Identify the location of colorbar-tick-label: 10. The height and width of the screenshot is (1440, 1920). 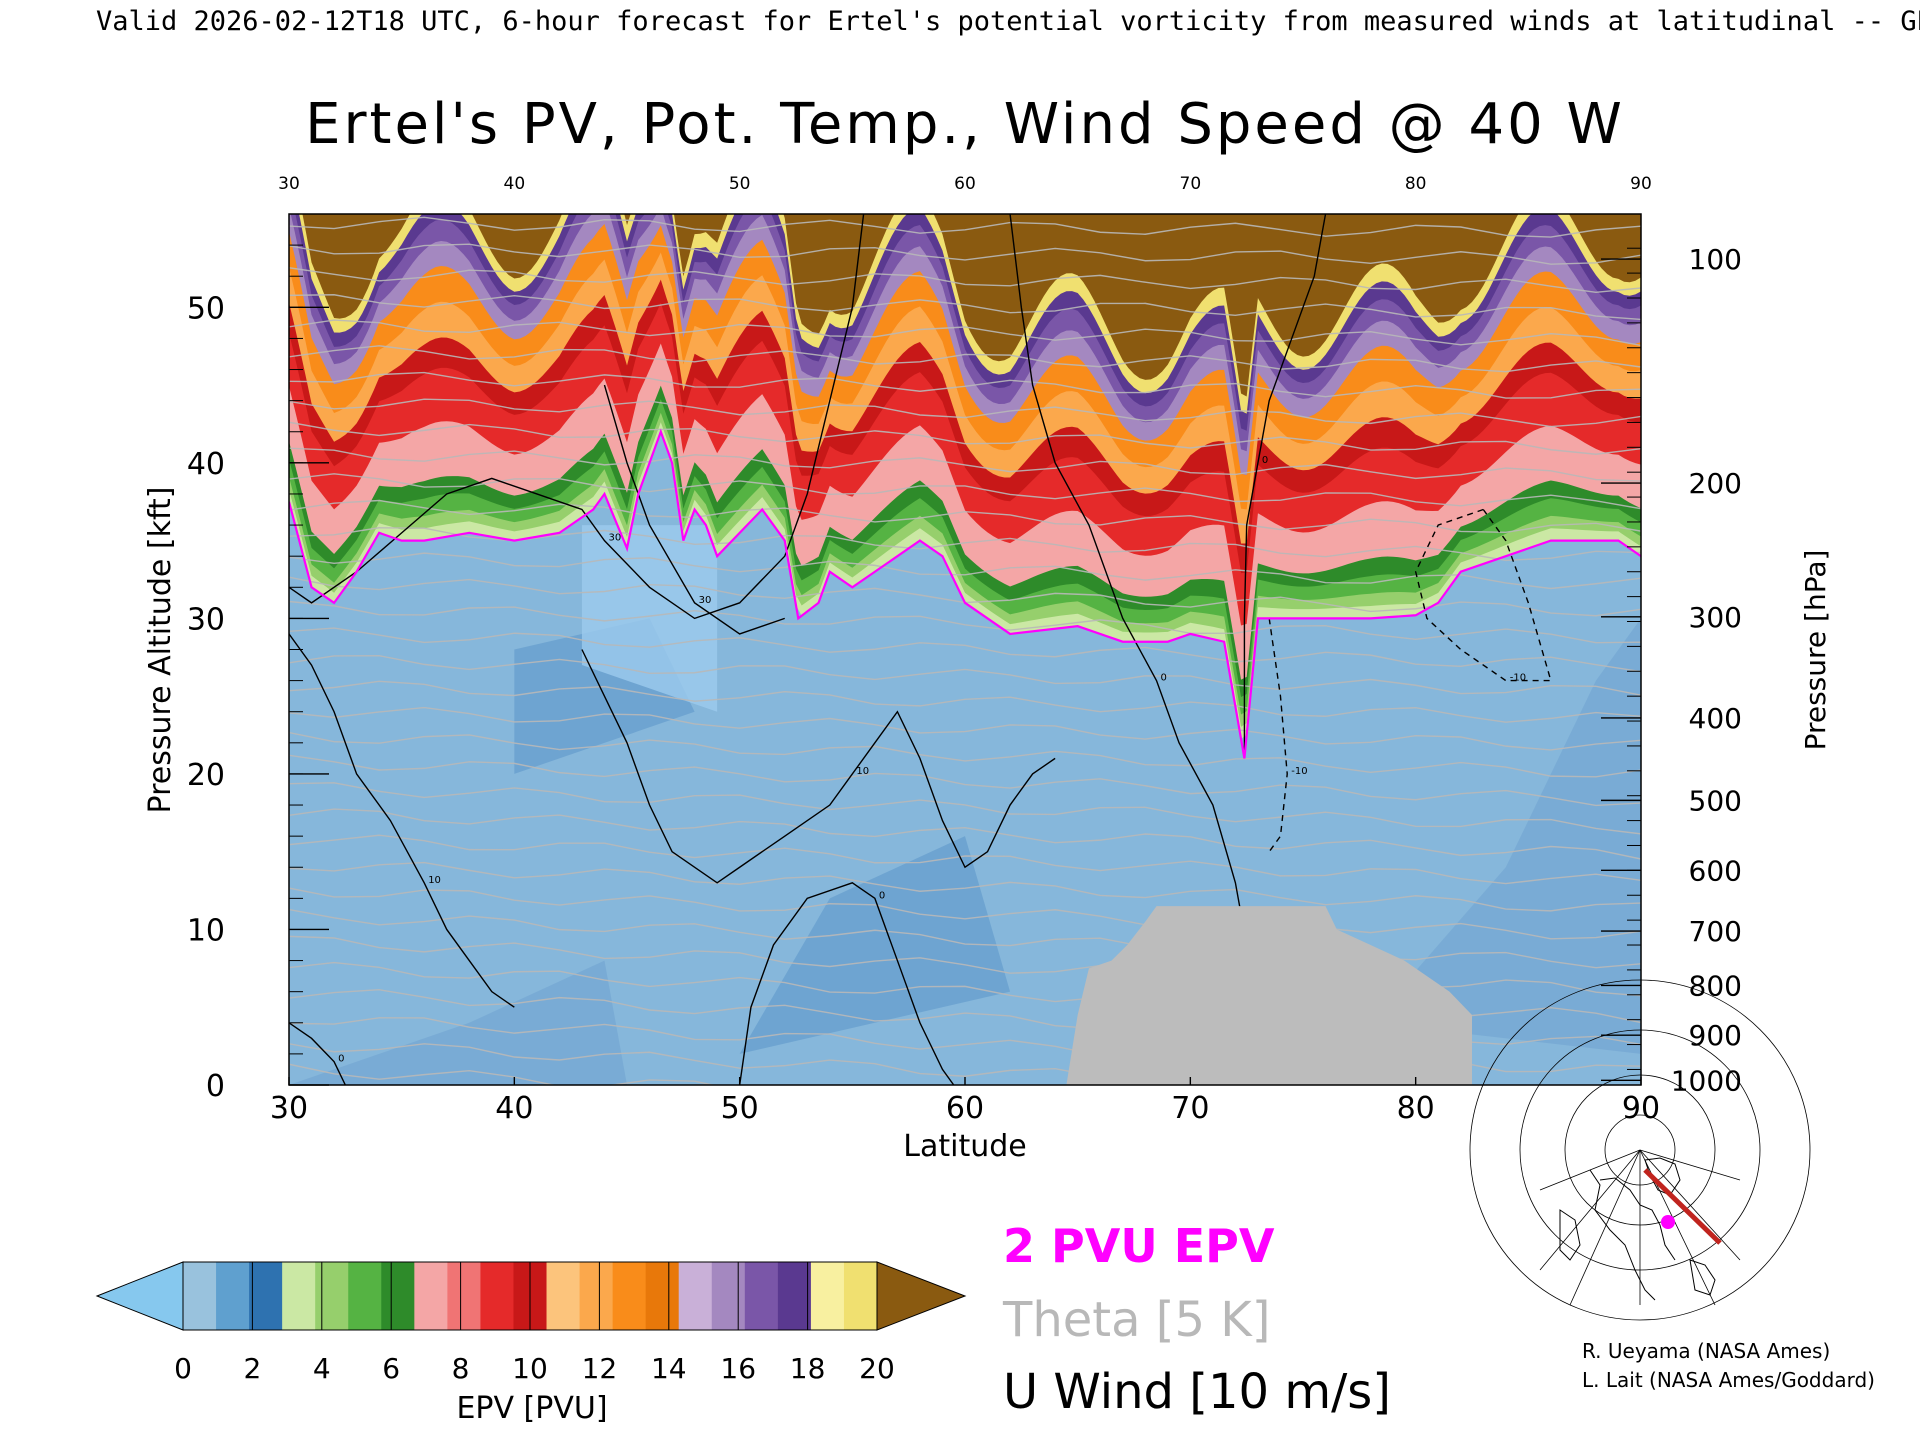
(530, 1368).